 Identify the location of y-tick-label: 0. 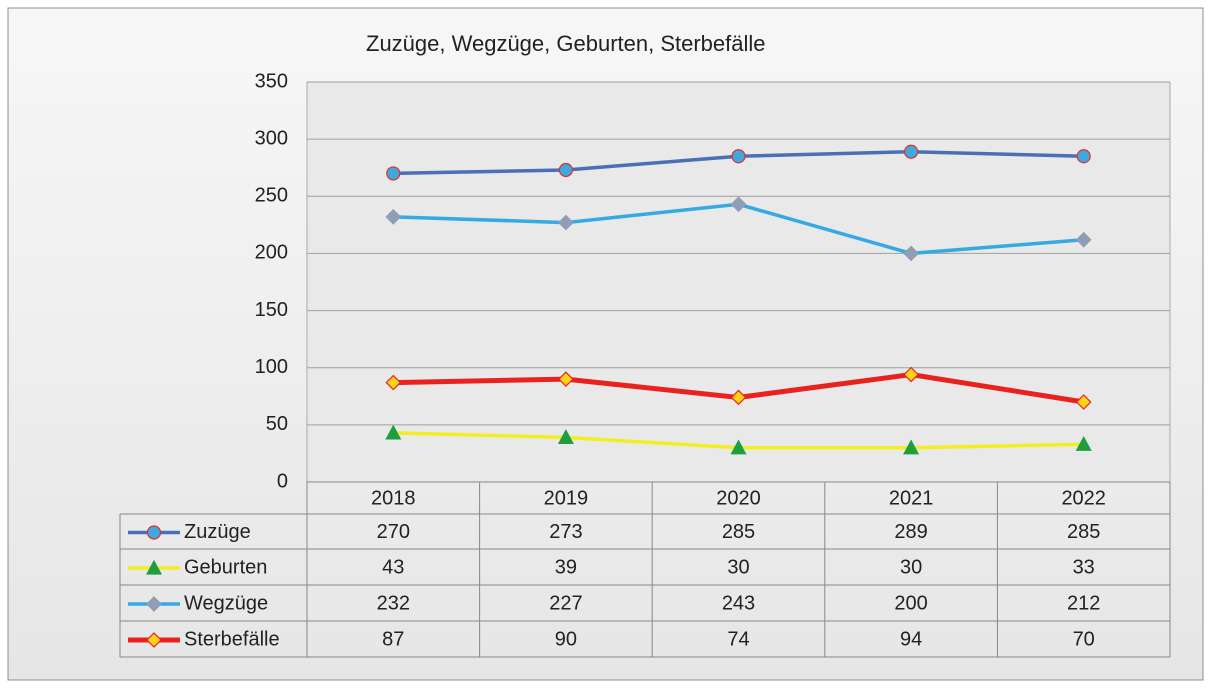
(282, 481).